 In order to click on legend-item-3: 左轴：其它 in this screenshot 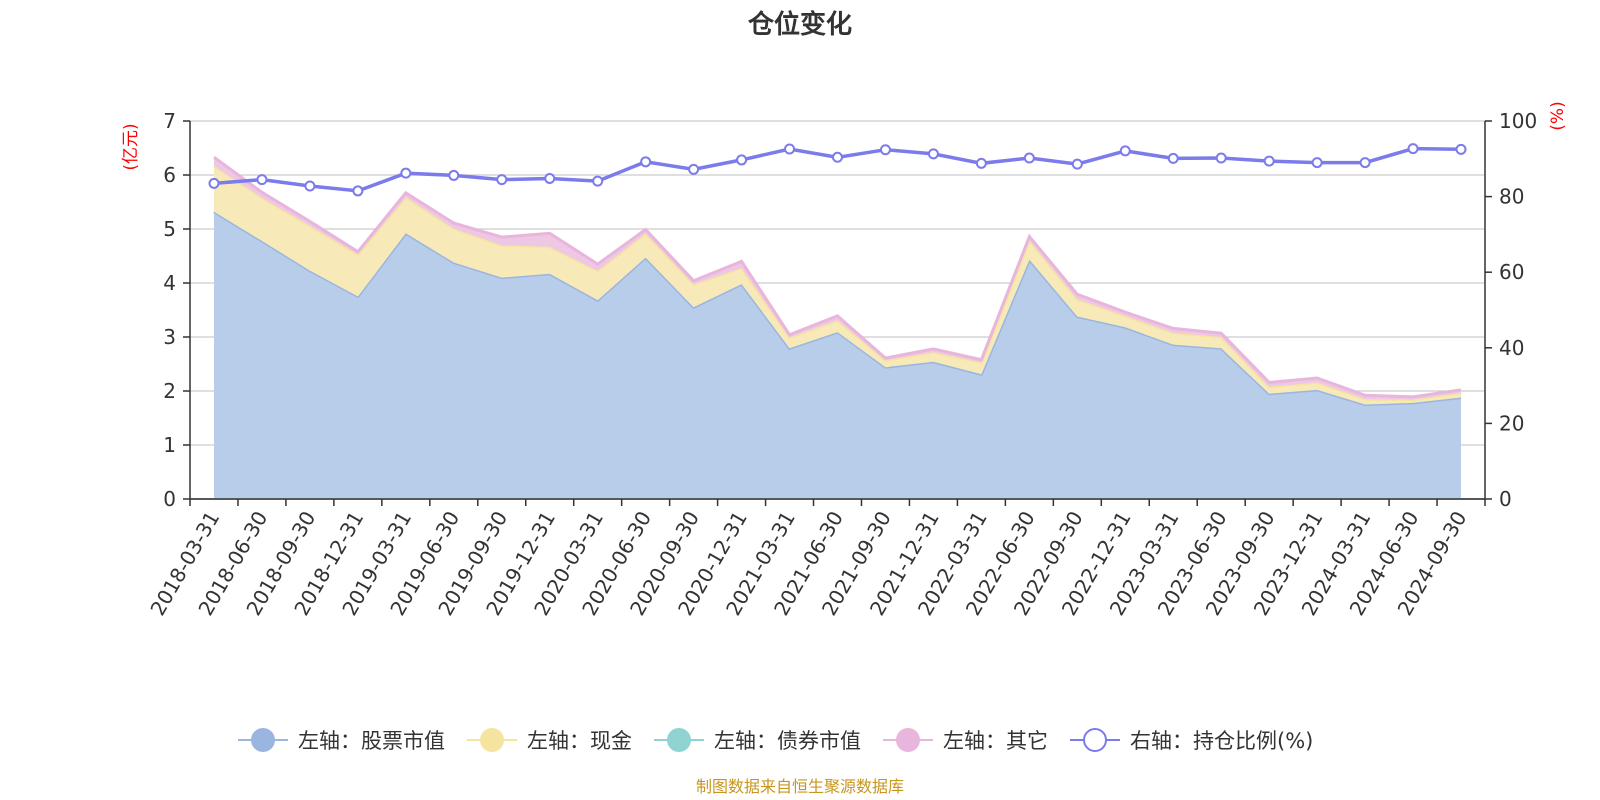, I will do `click(965, 740)`.